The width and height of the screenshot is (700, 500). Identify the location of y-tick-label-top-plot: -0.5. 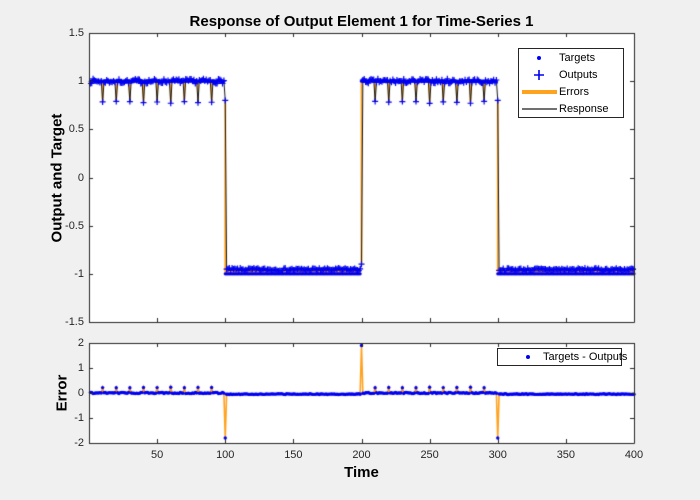
(74, 225).